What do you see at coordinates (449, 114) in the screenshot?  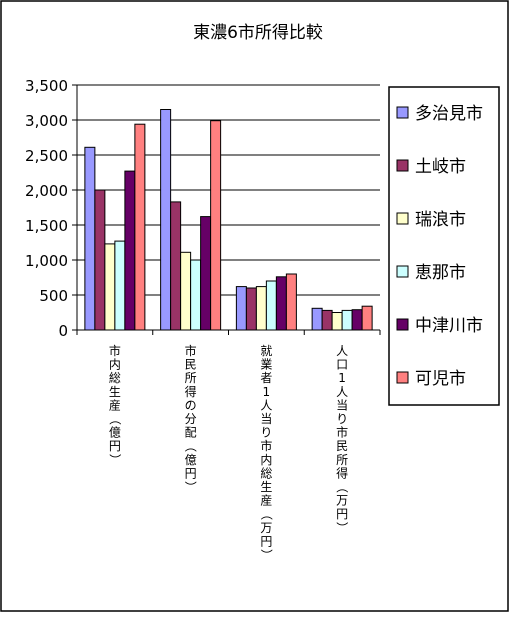 I see `legend-label: 多治見市` at bounding box center [449, 114].